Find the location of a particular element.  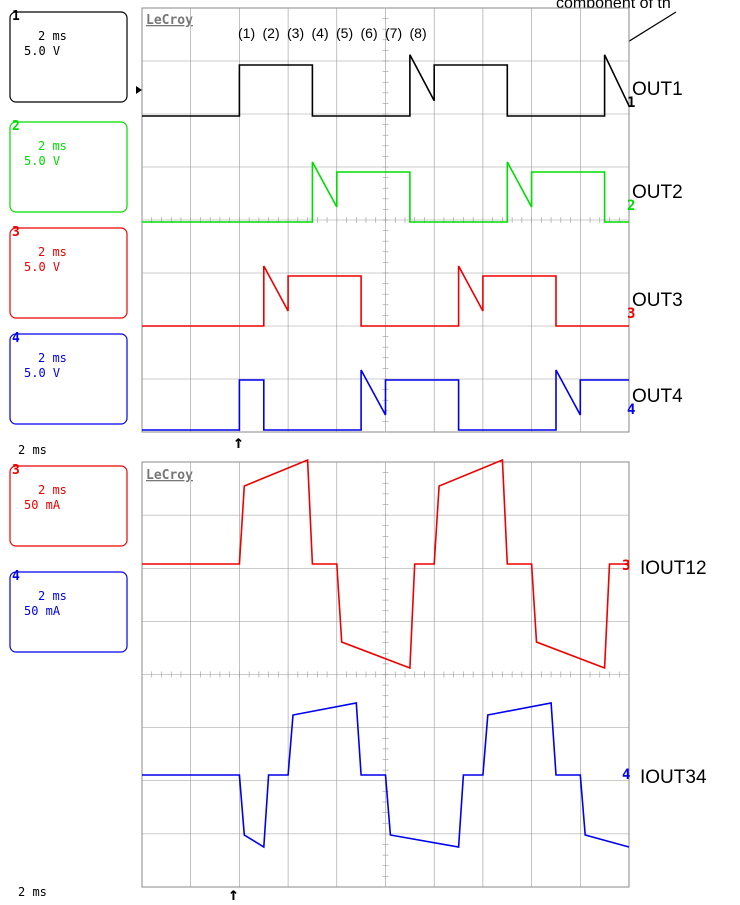

bottom-timebase: 2 ms is located at coordinates (32, 892).